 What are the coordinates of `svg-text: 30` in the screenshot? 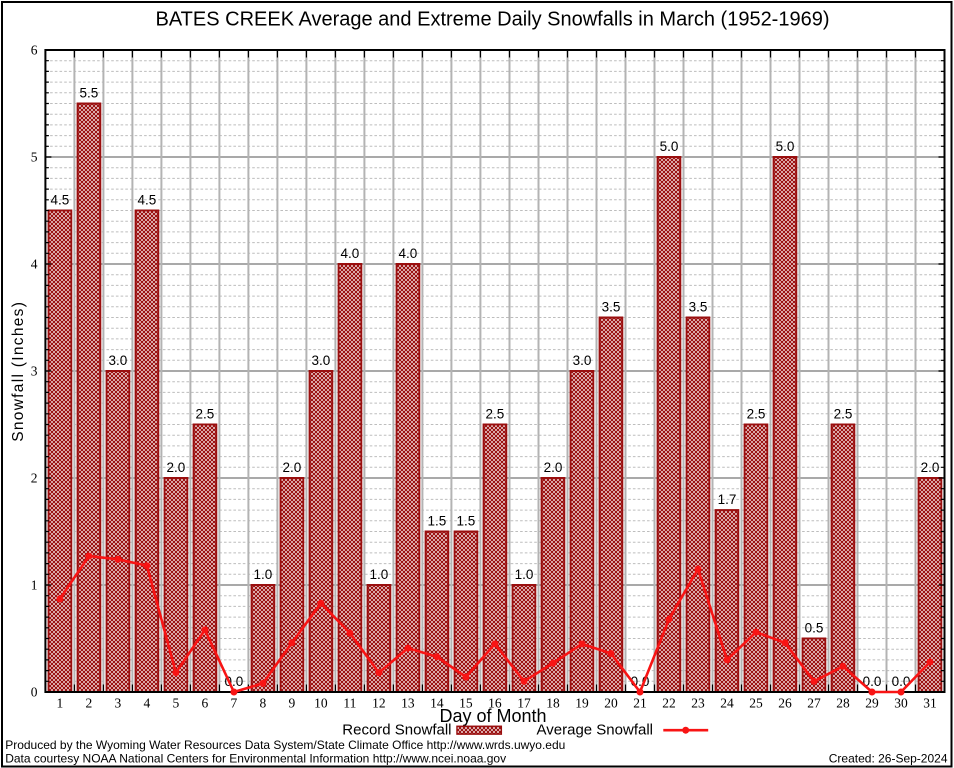 It's located at (901, 703).